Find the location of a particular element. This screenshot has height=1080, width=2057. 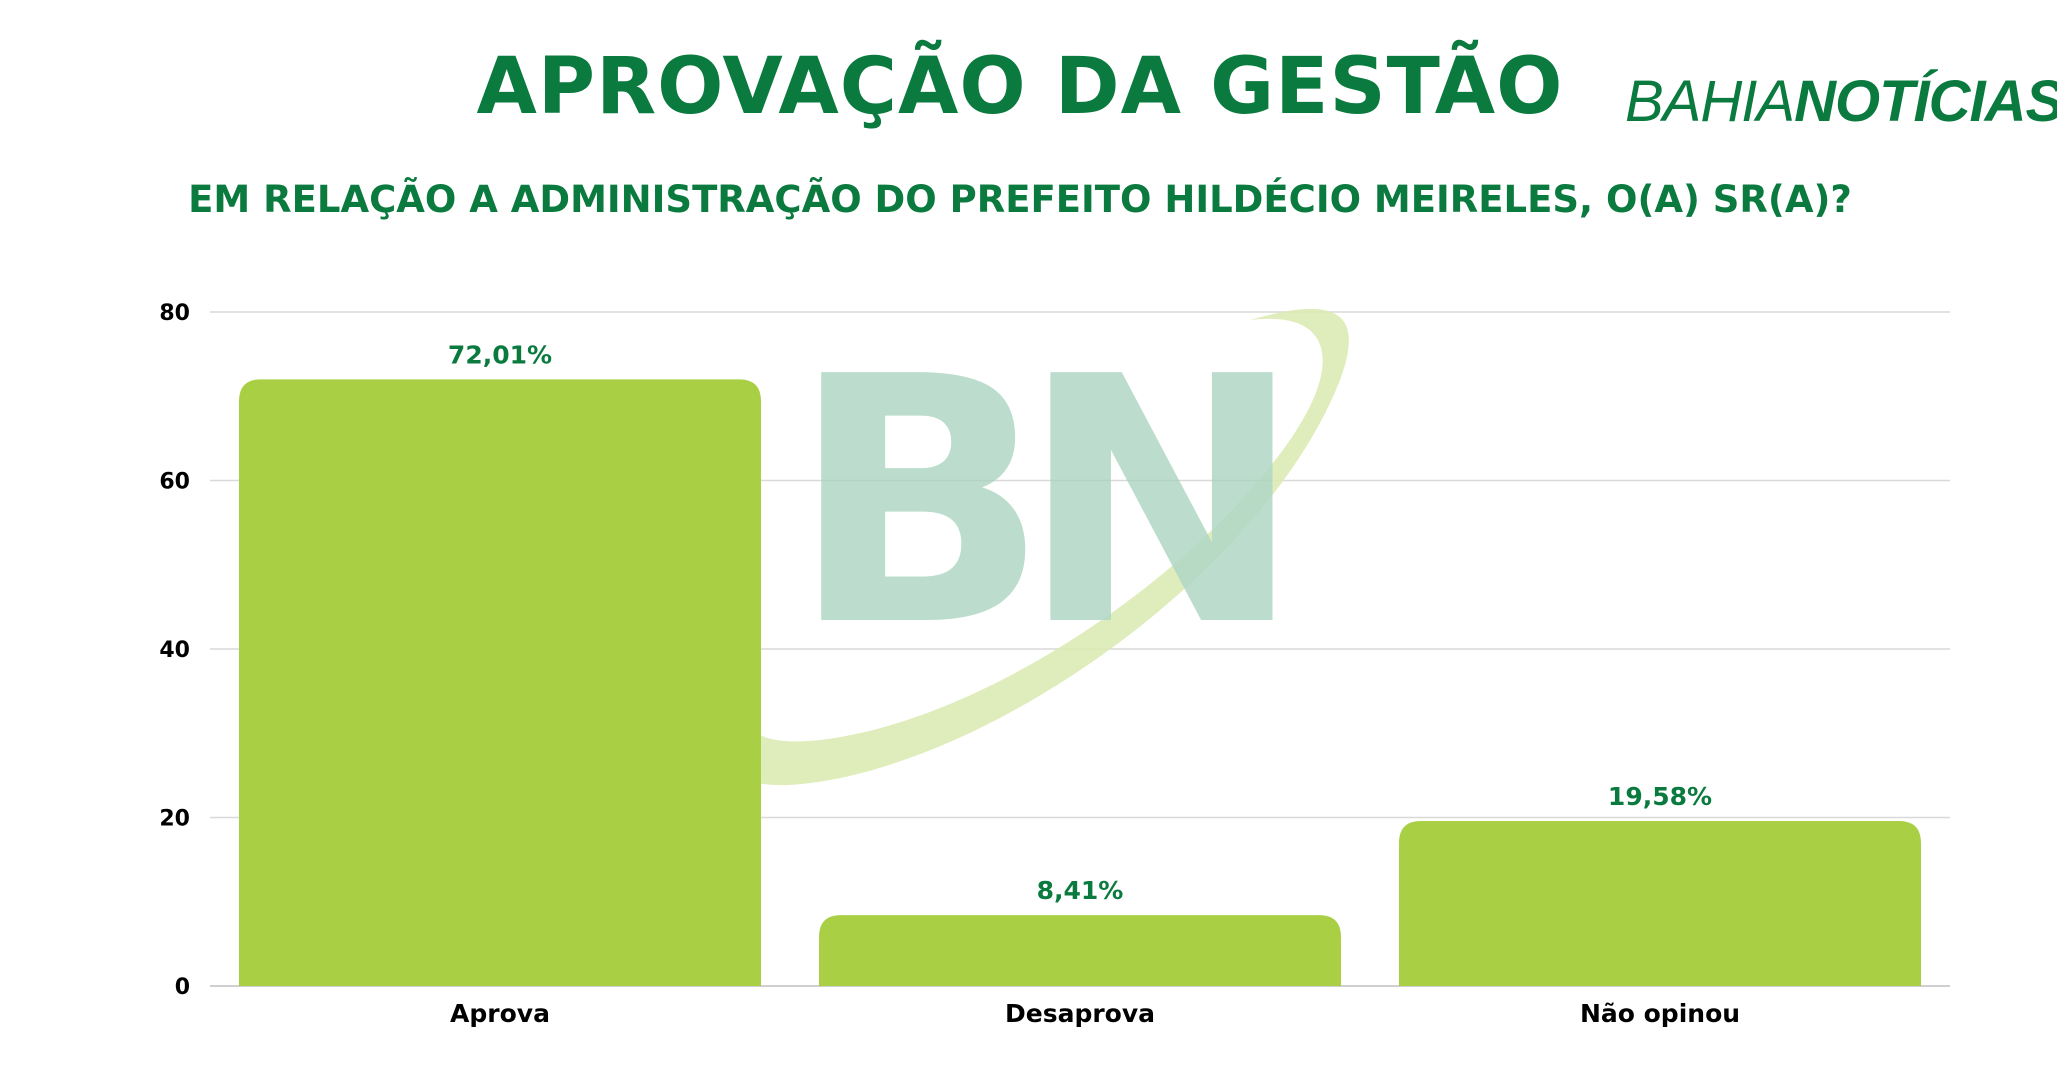

y-tick-label: 20 is located at coordinates (174, 819).